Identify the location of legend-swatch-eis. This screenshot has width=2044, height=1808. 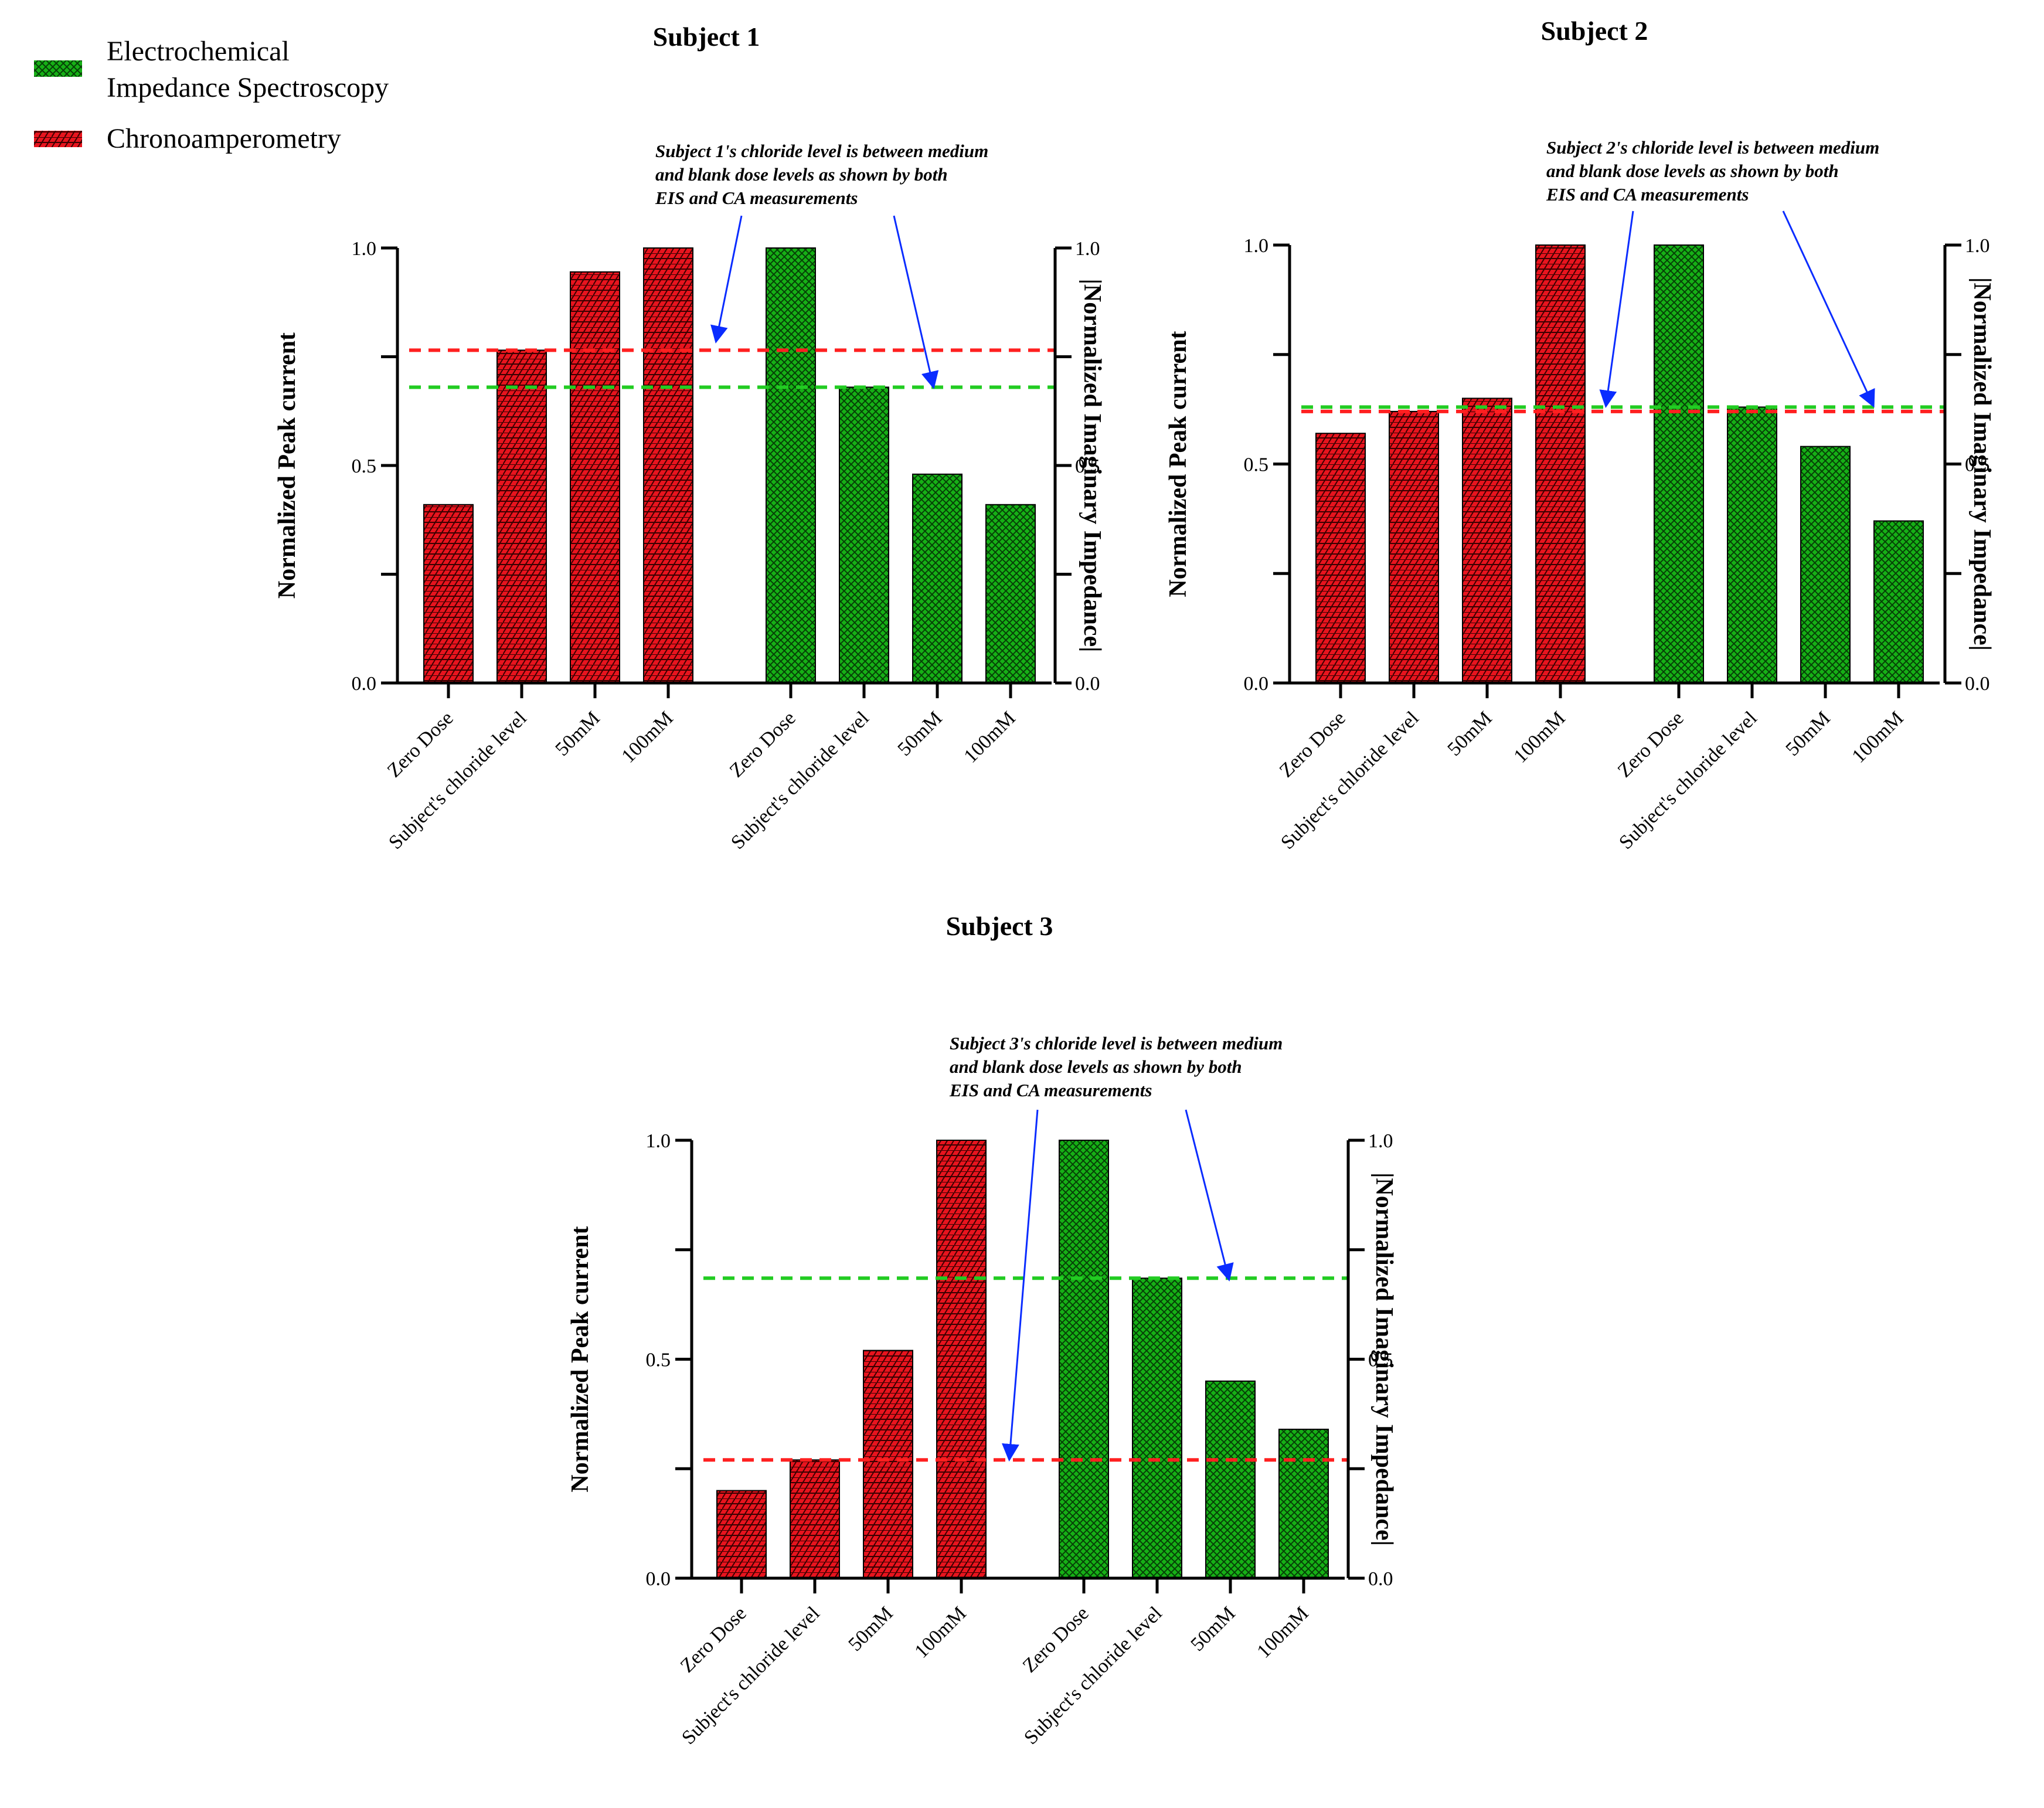
(58, 68).